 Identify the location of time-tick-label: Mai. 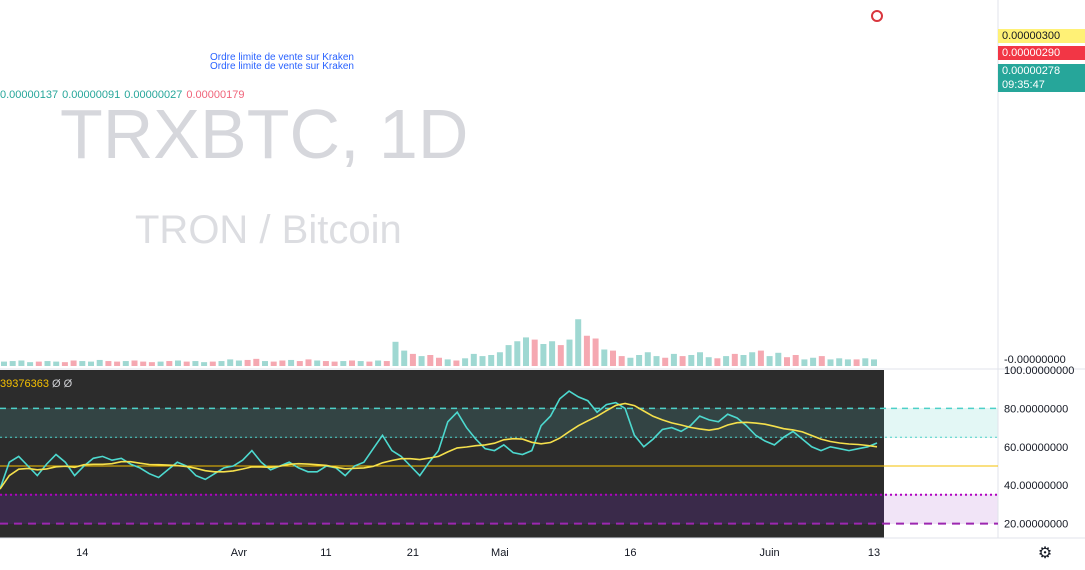
(500, 553).